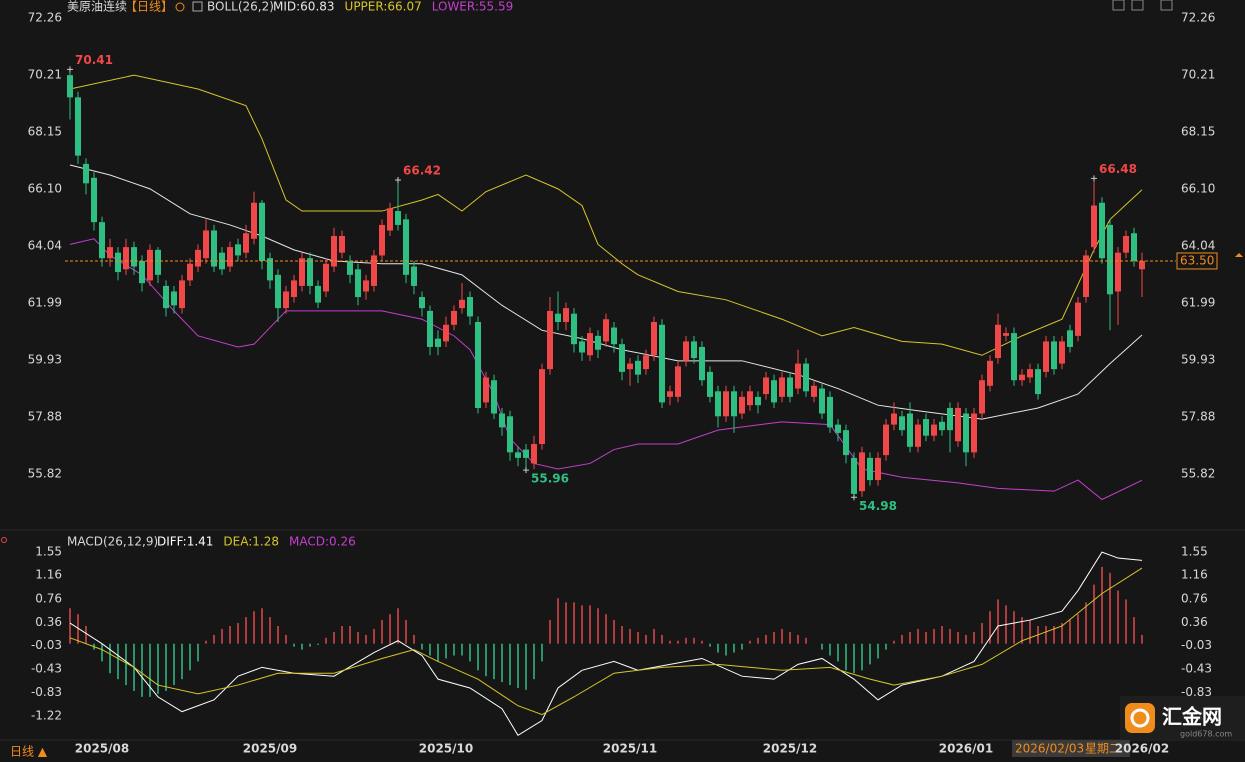 Image resolution: width=1245 pixels, height=762 pixels. What do you see at coordinates (197, 6) in the screenshot?
I see `indicator-icon` at bounding box center [197, 6].